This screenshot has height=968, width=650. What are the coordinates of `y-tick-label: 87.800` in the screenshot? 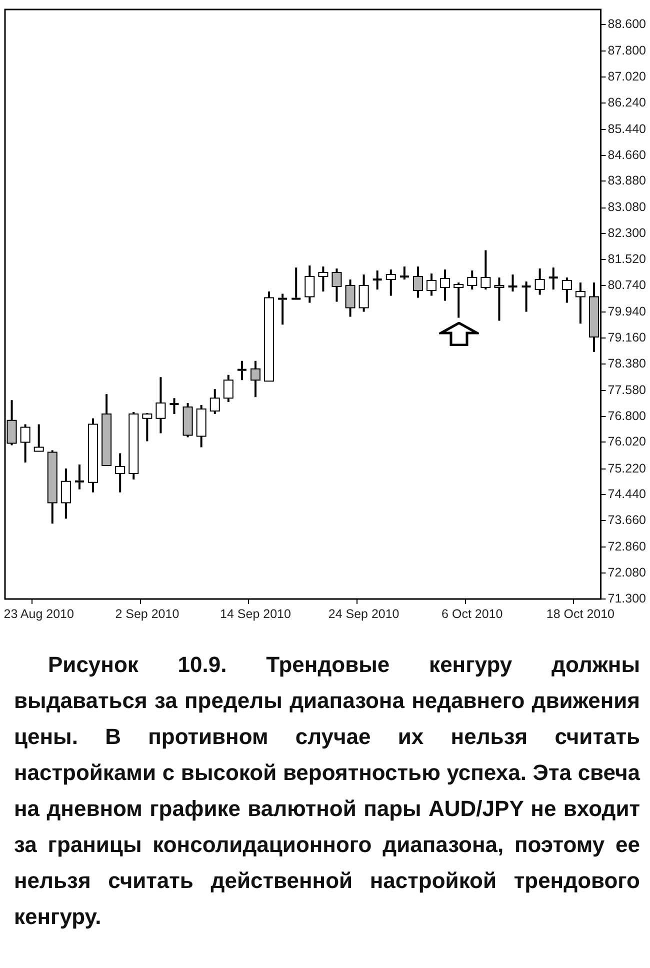 It's located at (627, 50).